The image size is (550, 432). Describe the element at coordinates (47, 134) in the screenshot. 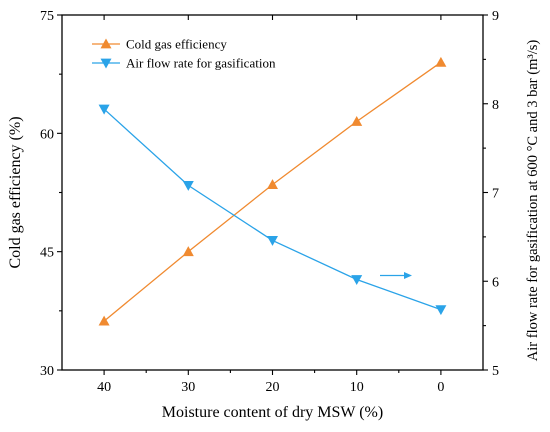

I see `y-left-tick-label: 60` at that location.